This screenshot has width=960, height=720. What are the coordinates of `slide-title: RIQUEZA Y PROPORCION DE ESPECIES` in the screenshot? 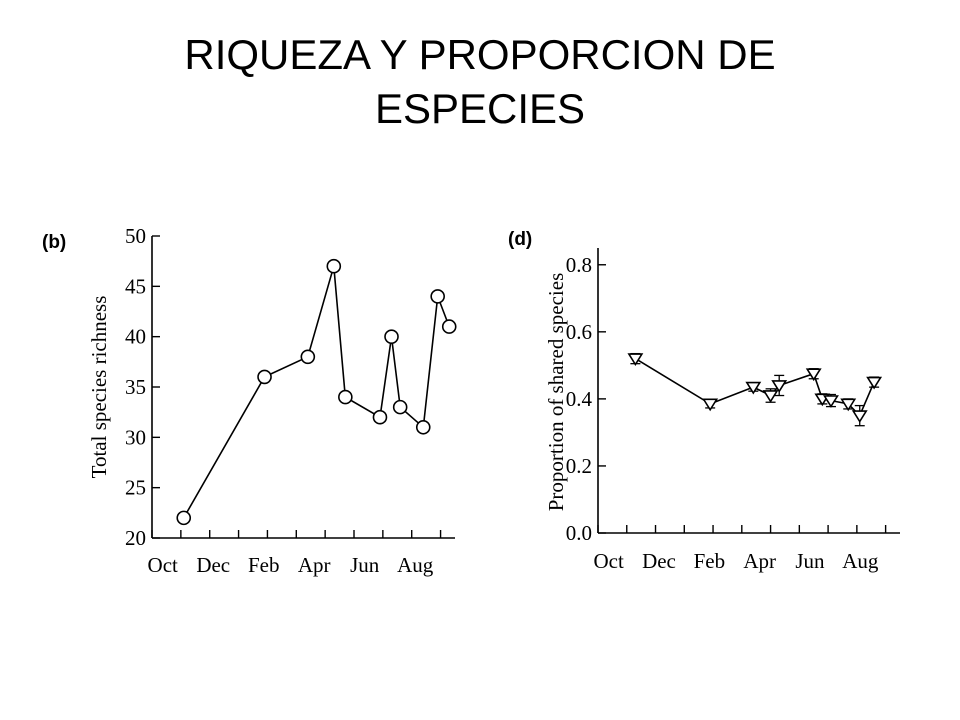 It's located at (480, 82).